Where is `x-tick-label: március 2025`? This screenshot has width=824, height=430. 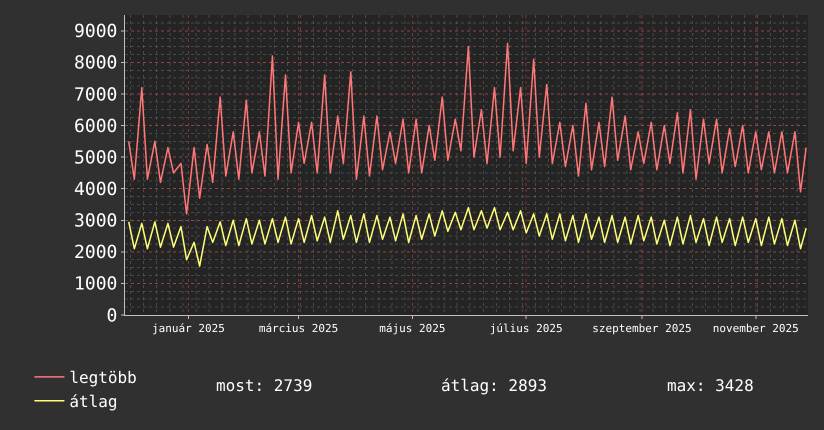 x-tick-label: március 2025 is located at coordinates (298, 329).